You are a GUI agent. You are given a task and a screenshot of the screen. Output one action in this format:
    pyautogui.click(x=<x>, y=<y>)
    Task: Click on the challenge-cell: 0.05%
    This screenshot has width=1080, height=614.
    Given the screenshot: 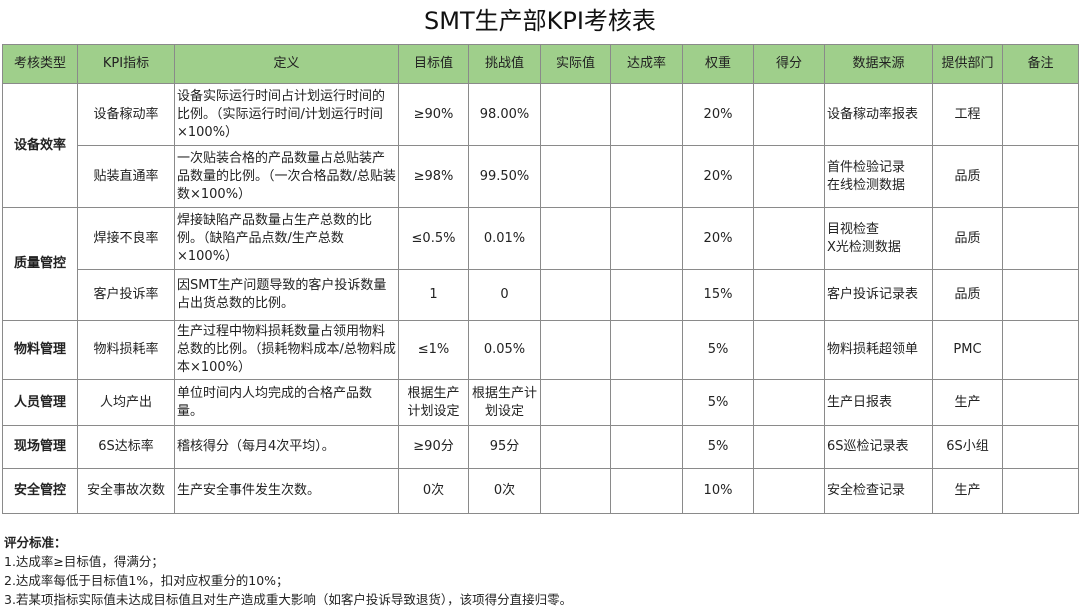 What is the action you would take?
    pyautogui.click(x=504, y=350)
    